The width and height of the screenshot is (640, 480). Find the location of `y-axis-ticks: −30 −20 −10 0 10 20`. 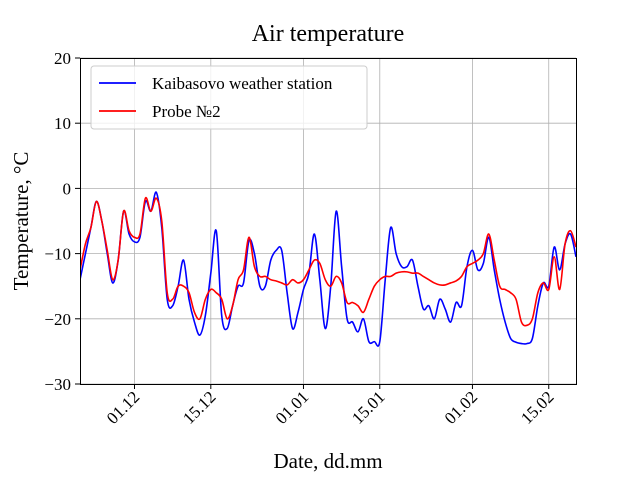

y-axis-ticks: −30 −20 −10 0 10 20 is located at coordinates (62, 221).